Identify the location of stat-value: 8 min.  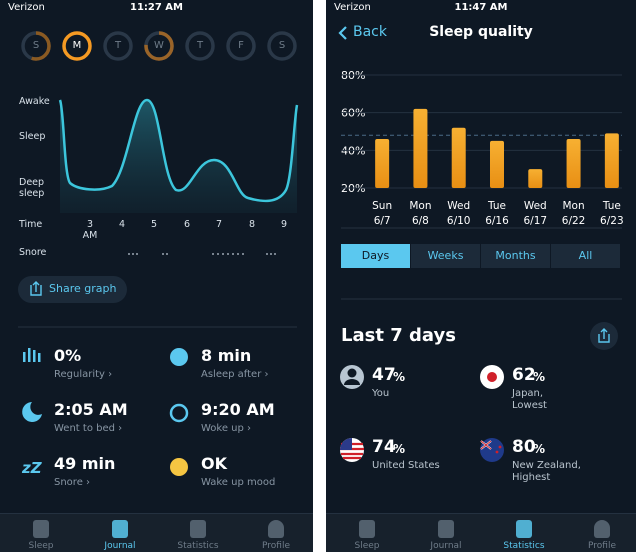
(226, 355).